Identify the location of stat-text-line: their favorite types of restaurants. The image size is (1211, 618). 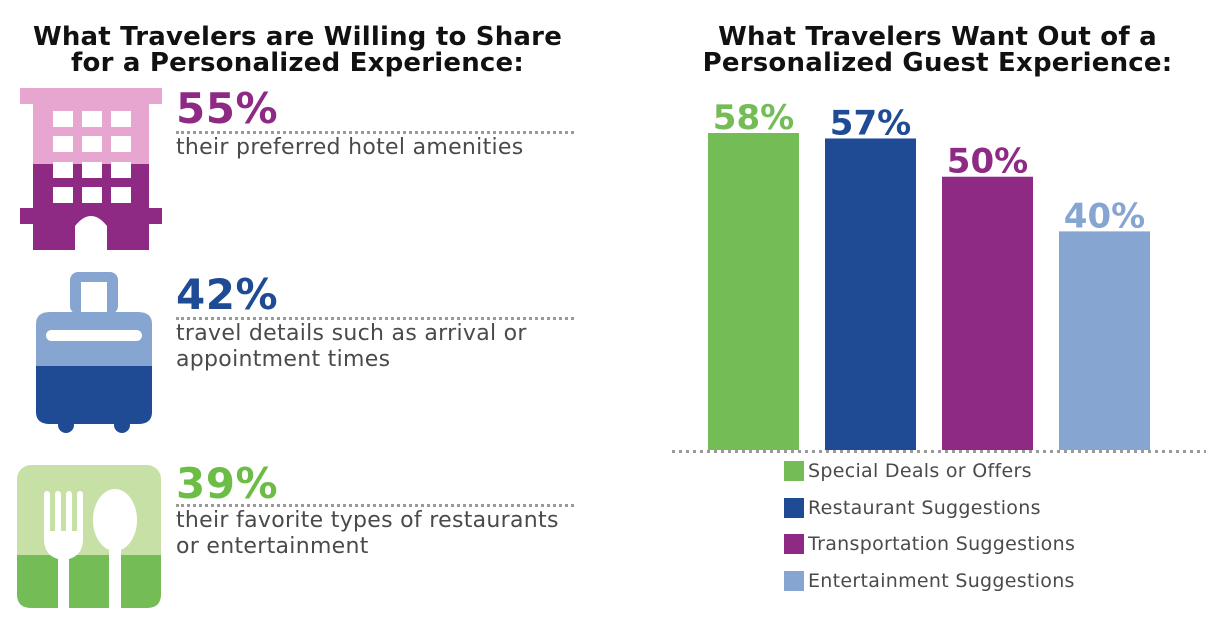
(367, 520).